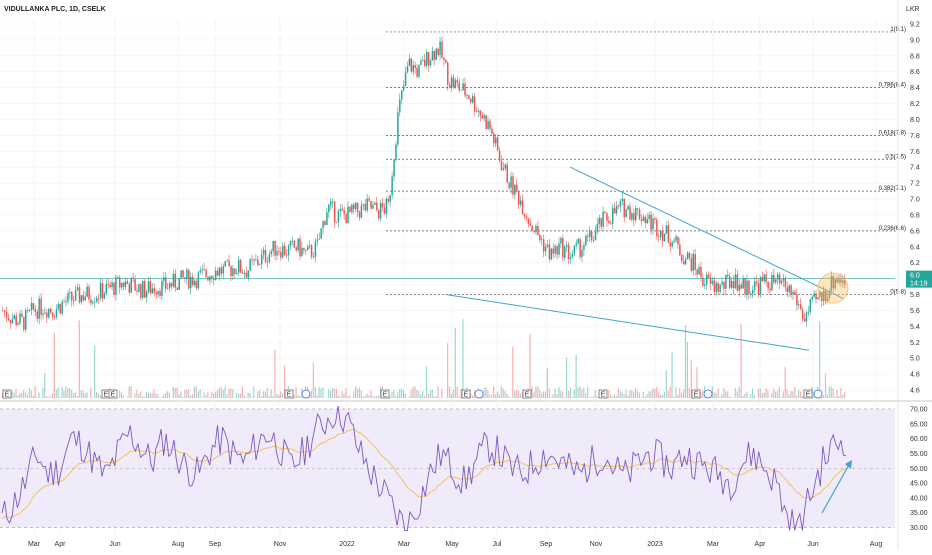  I want to click on time-axis-tick: Mar, so click(404, 544).